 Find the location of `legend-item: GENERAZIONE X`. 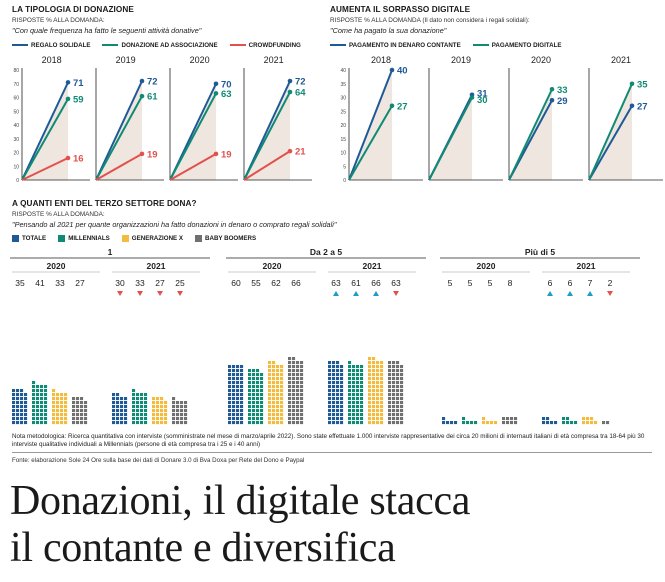

legend-item: GENERAZIONE X is located at coordinates (152, 238).